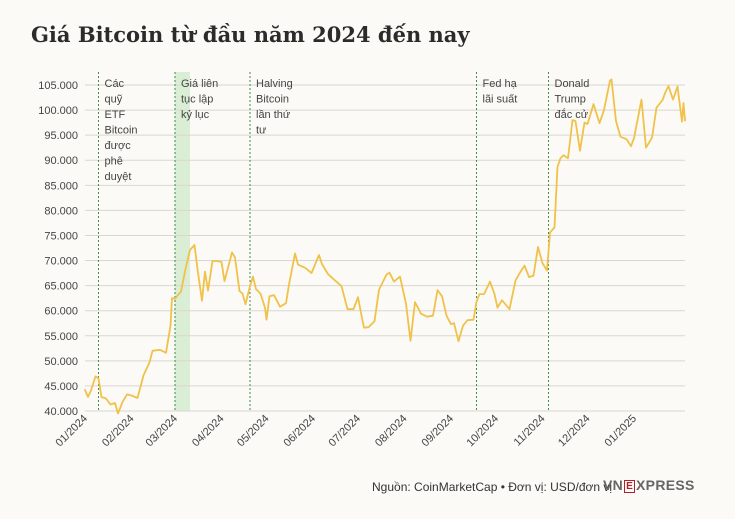  What do you see at coordinates (621, 431) in the screenshot?
I see `x-tick-label: 01/2025` at bounding box center [621, 431].